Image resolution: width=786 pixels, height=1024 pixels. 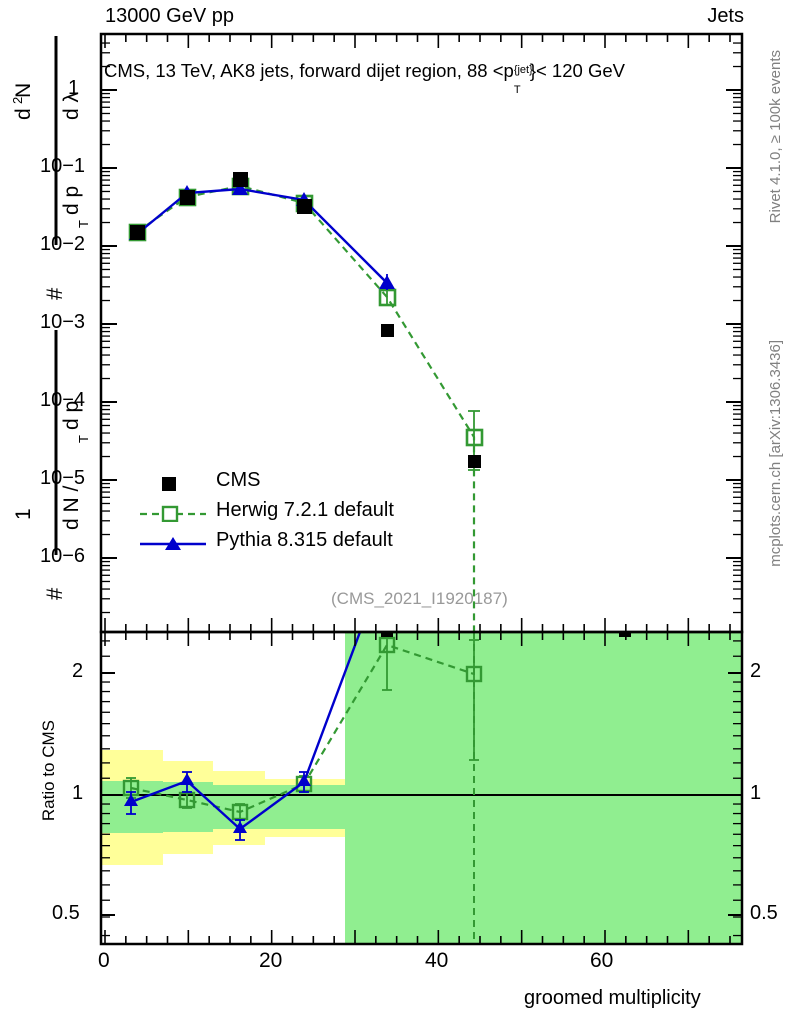 What do you see at coordinates (71, 105) in the screenshot?
I see `ylabel-token-dlambda: d λ` at bounding box center [71, 105].